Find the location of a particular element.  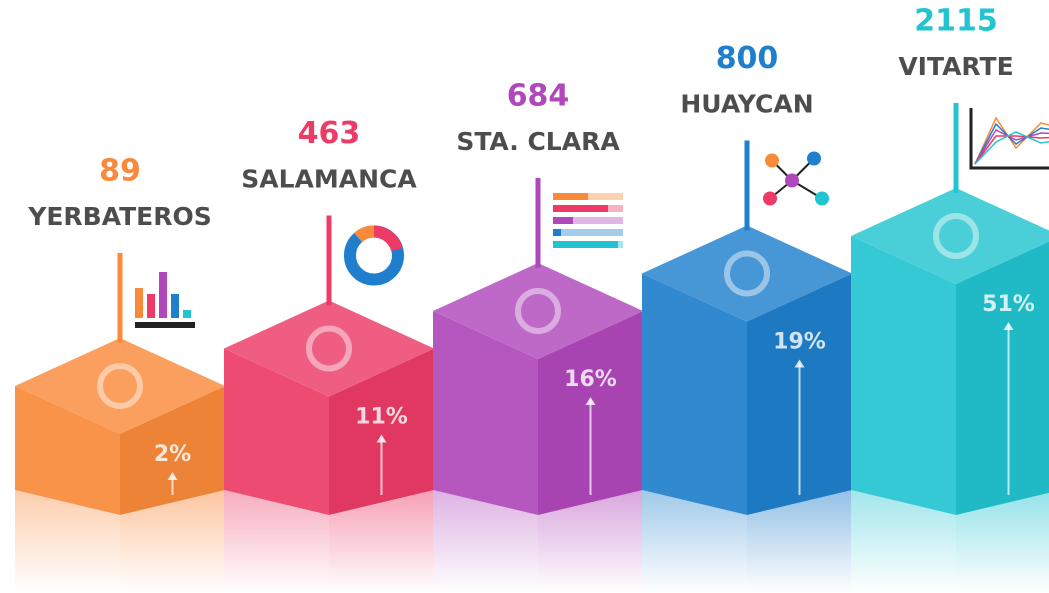

category-label: YERBATEROS is located at coordinates (119, 216).